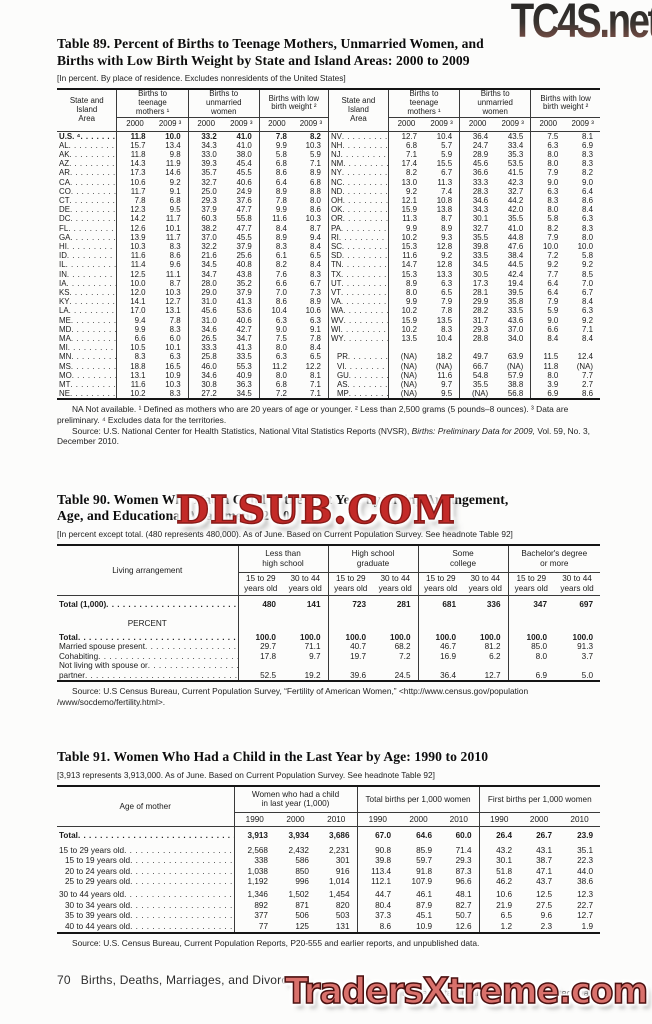 The width and height of the screenshot is (652, 1024). Describe the element at coordinates (145, 916) in the screenshot. I see `row-label: 35 to 39 years old` at that location.